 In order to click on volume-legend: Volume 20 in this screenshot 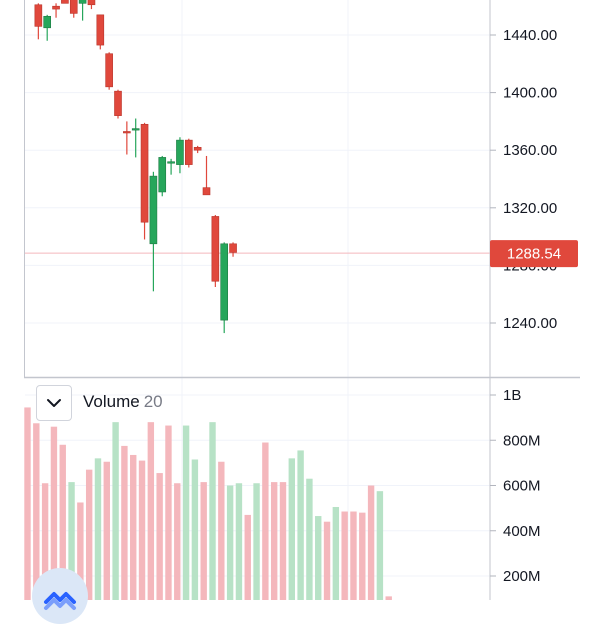, I will do `click(123, 402)`.